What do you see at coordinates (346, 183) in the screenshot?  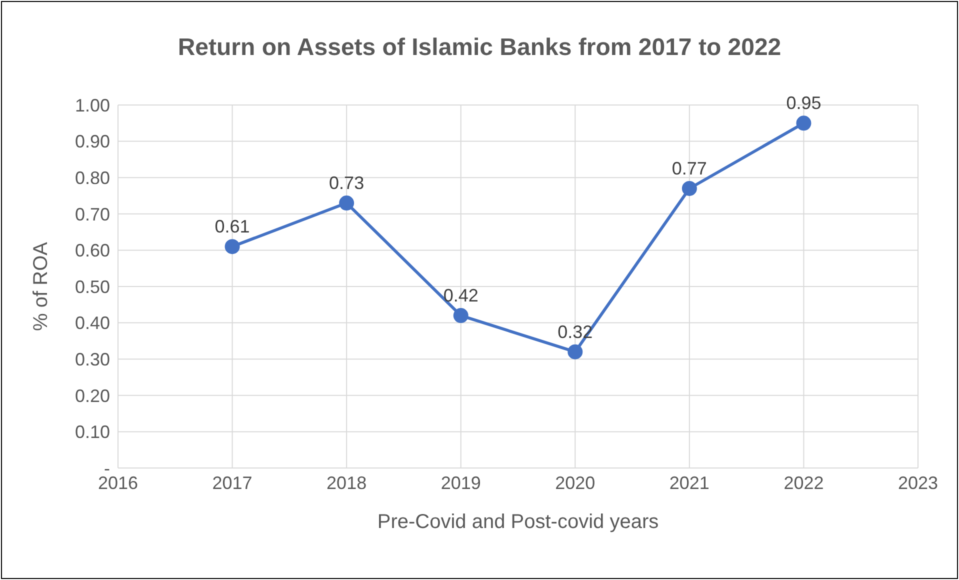 I see `data-label: 0.73` at bounding box center [346, 183].